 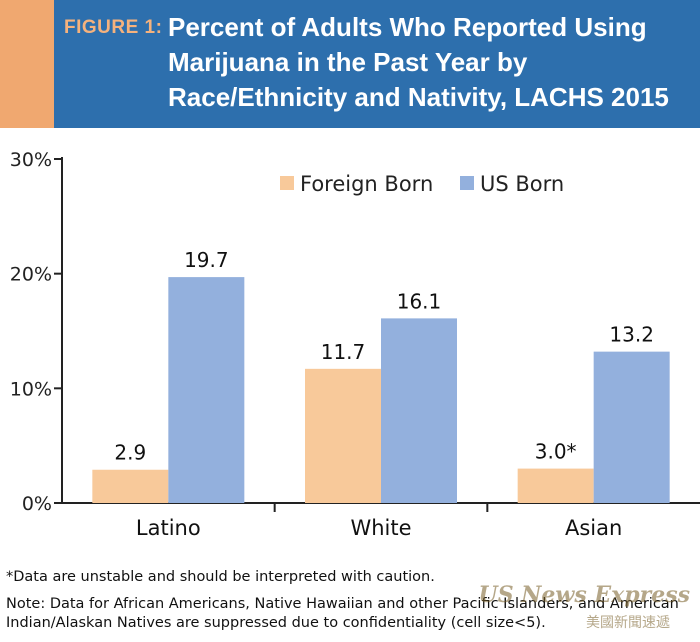 I want to click on bar-value-label: 19.7, so click(x=206, y=260).